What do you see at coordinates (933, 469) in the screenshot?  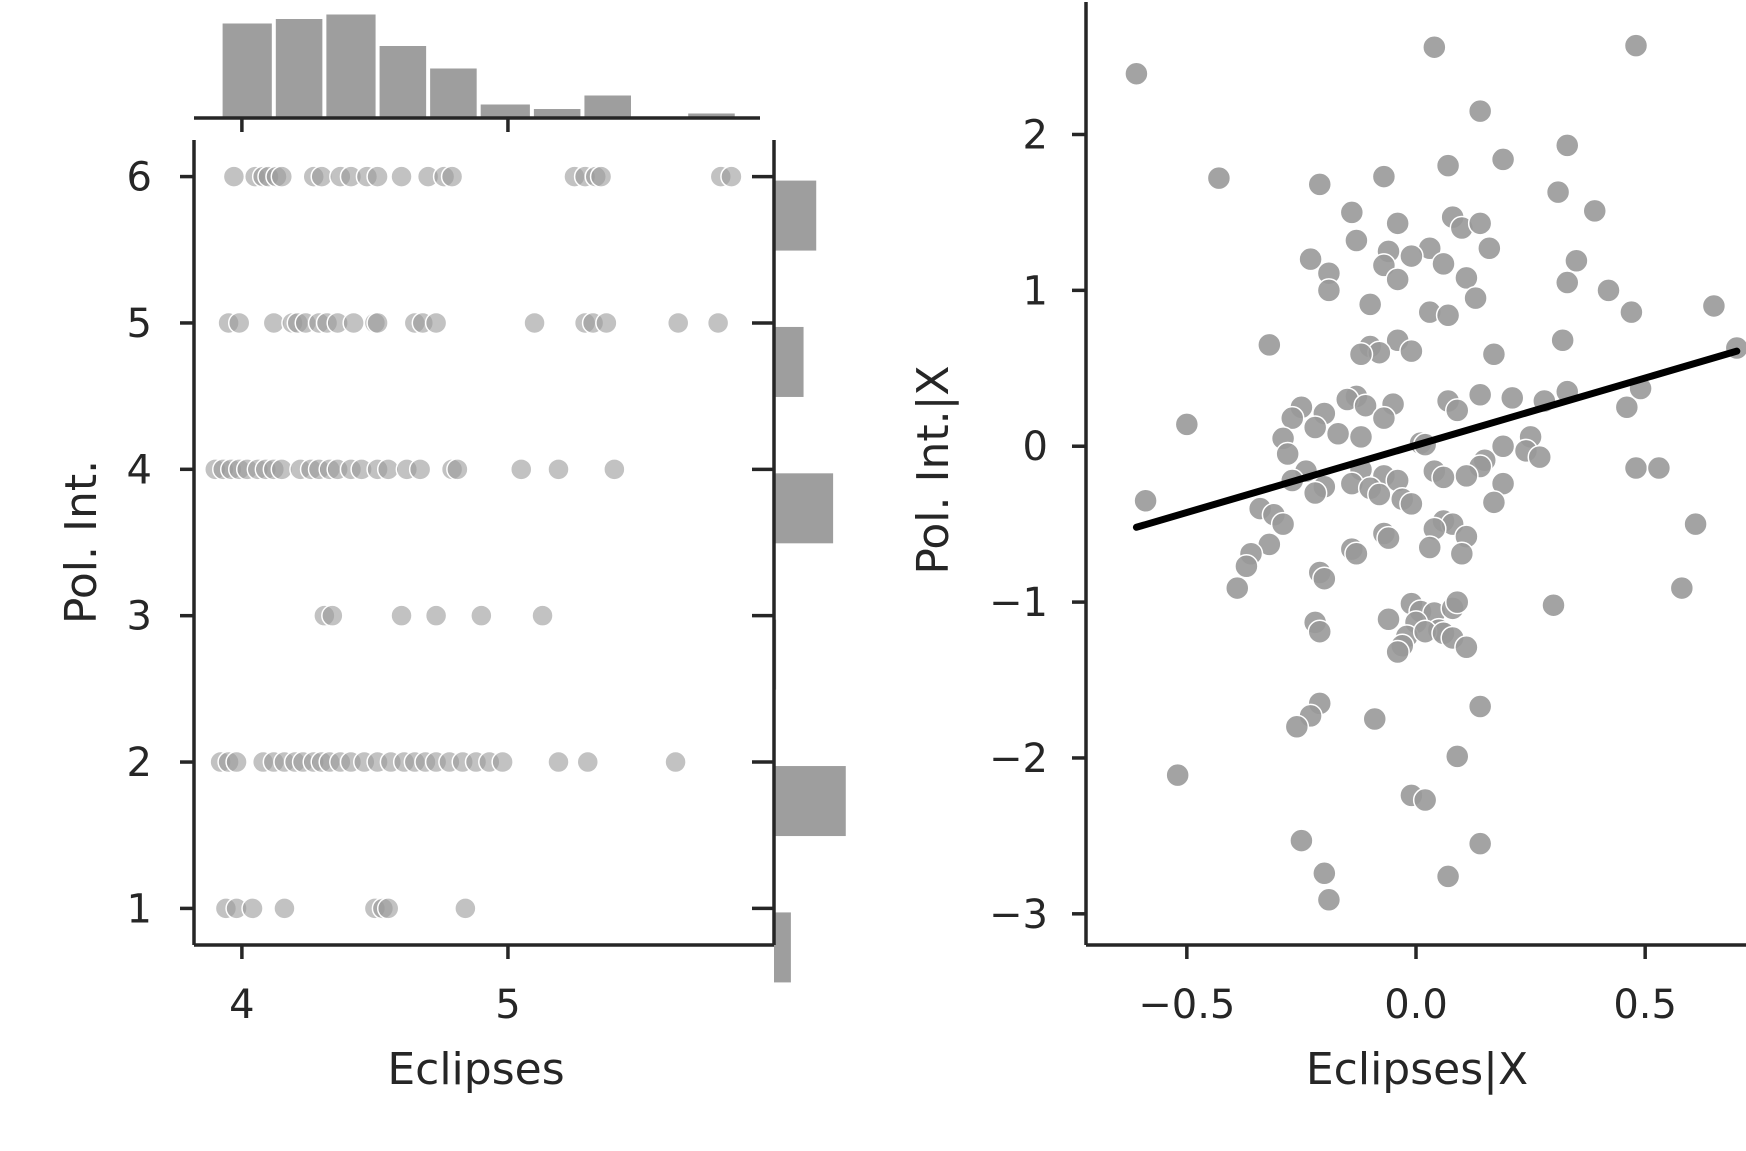 I see `regression-y-axis-label: Pol. Int.|X` at bounding box center [933, 469].